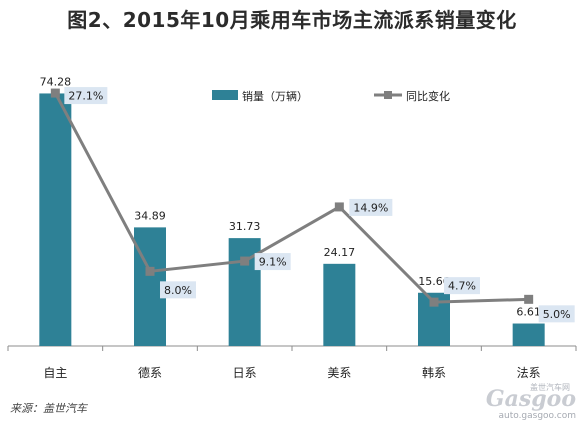 Image resolution: width=584 pixels, height=425 pixels. I want to click on x-tick-label: 韩系, so click(434, 372).